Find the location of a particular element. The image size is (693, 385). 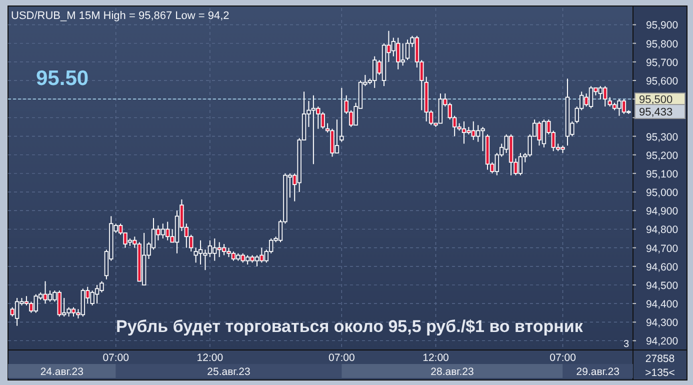

y-tick-label: 95,900 is located at coordinates (662, 26).